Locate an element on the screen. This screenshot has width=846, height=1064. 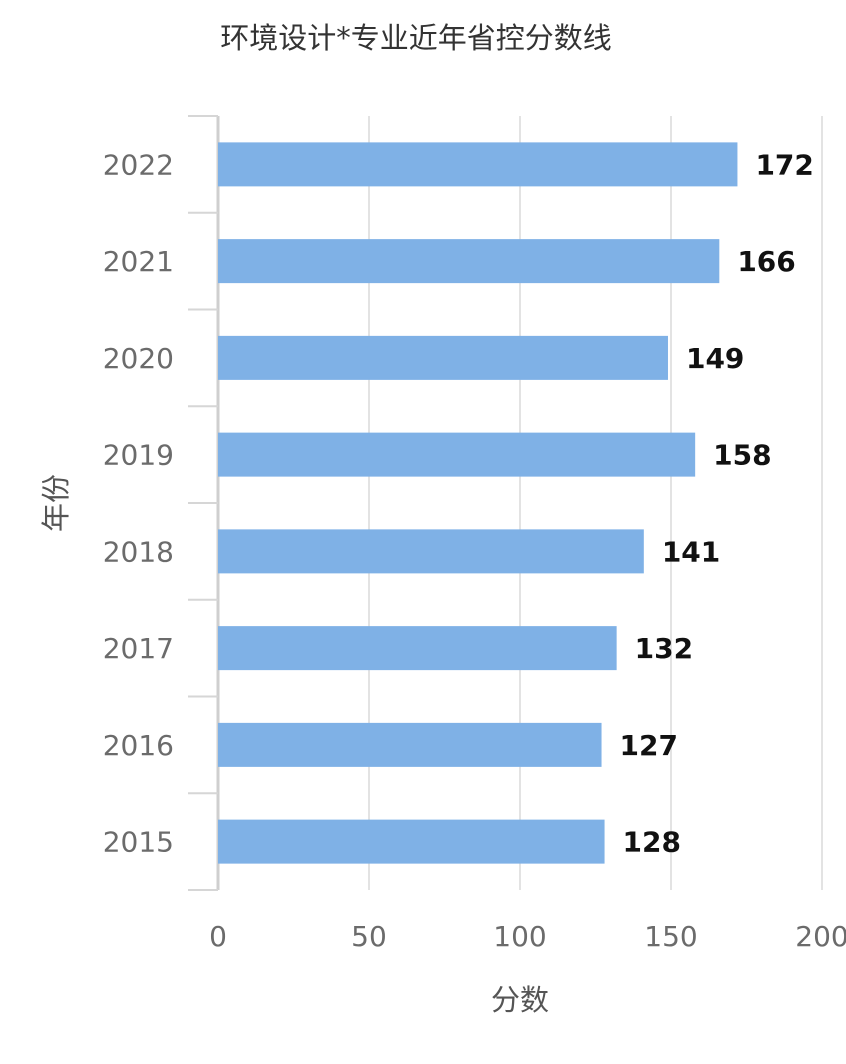
data-label-2019: 158 is located at coordinates (742, 455).